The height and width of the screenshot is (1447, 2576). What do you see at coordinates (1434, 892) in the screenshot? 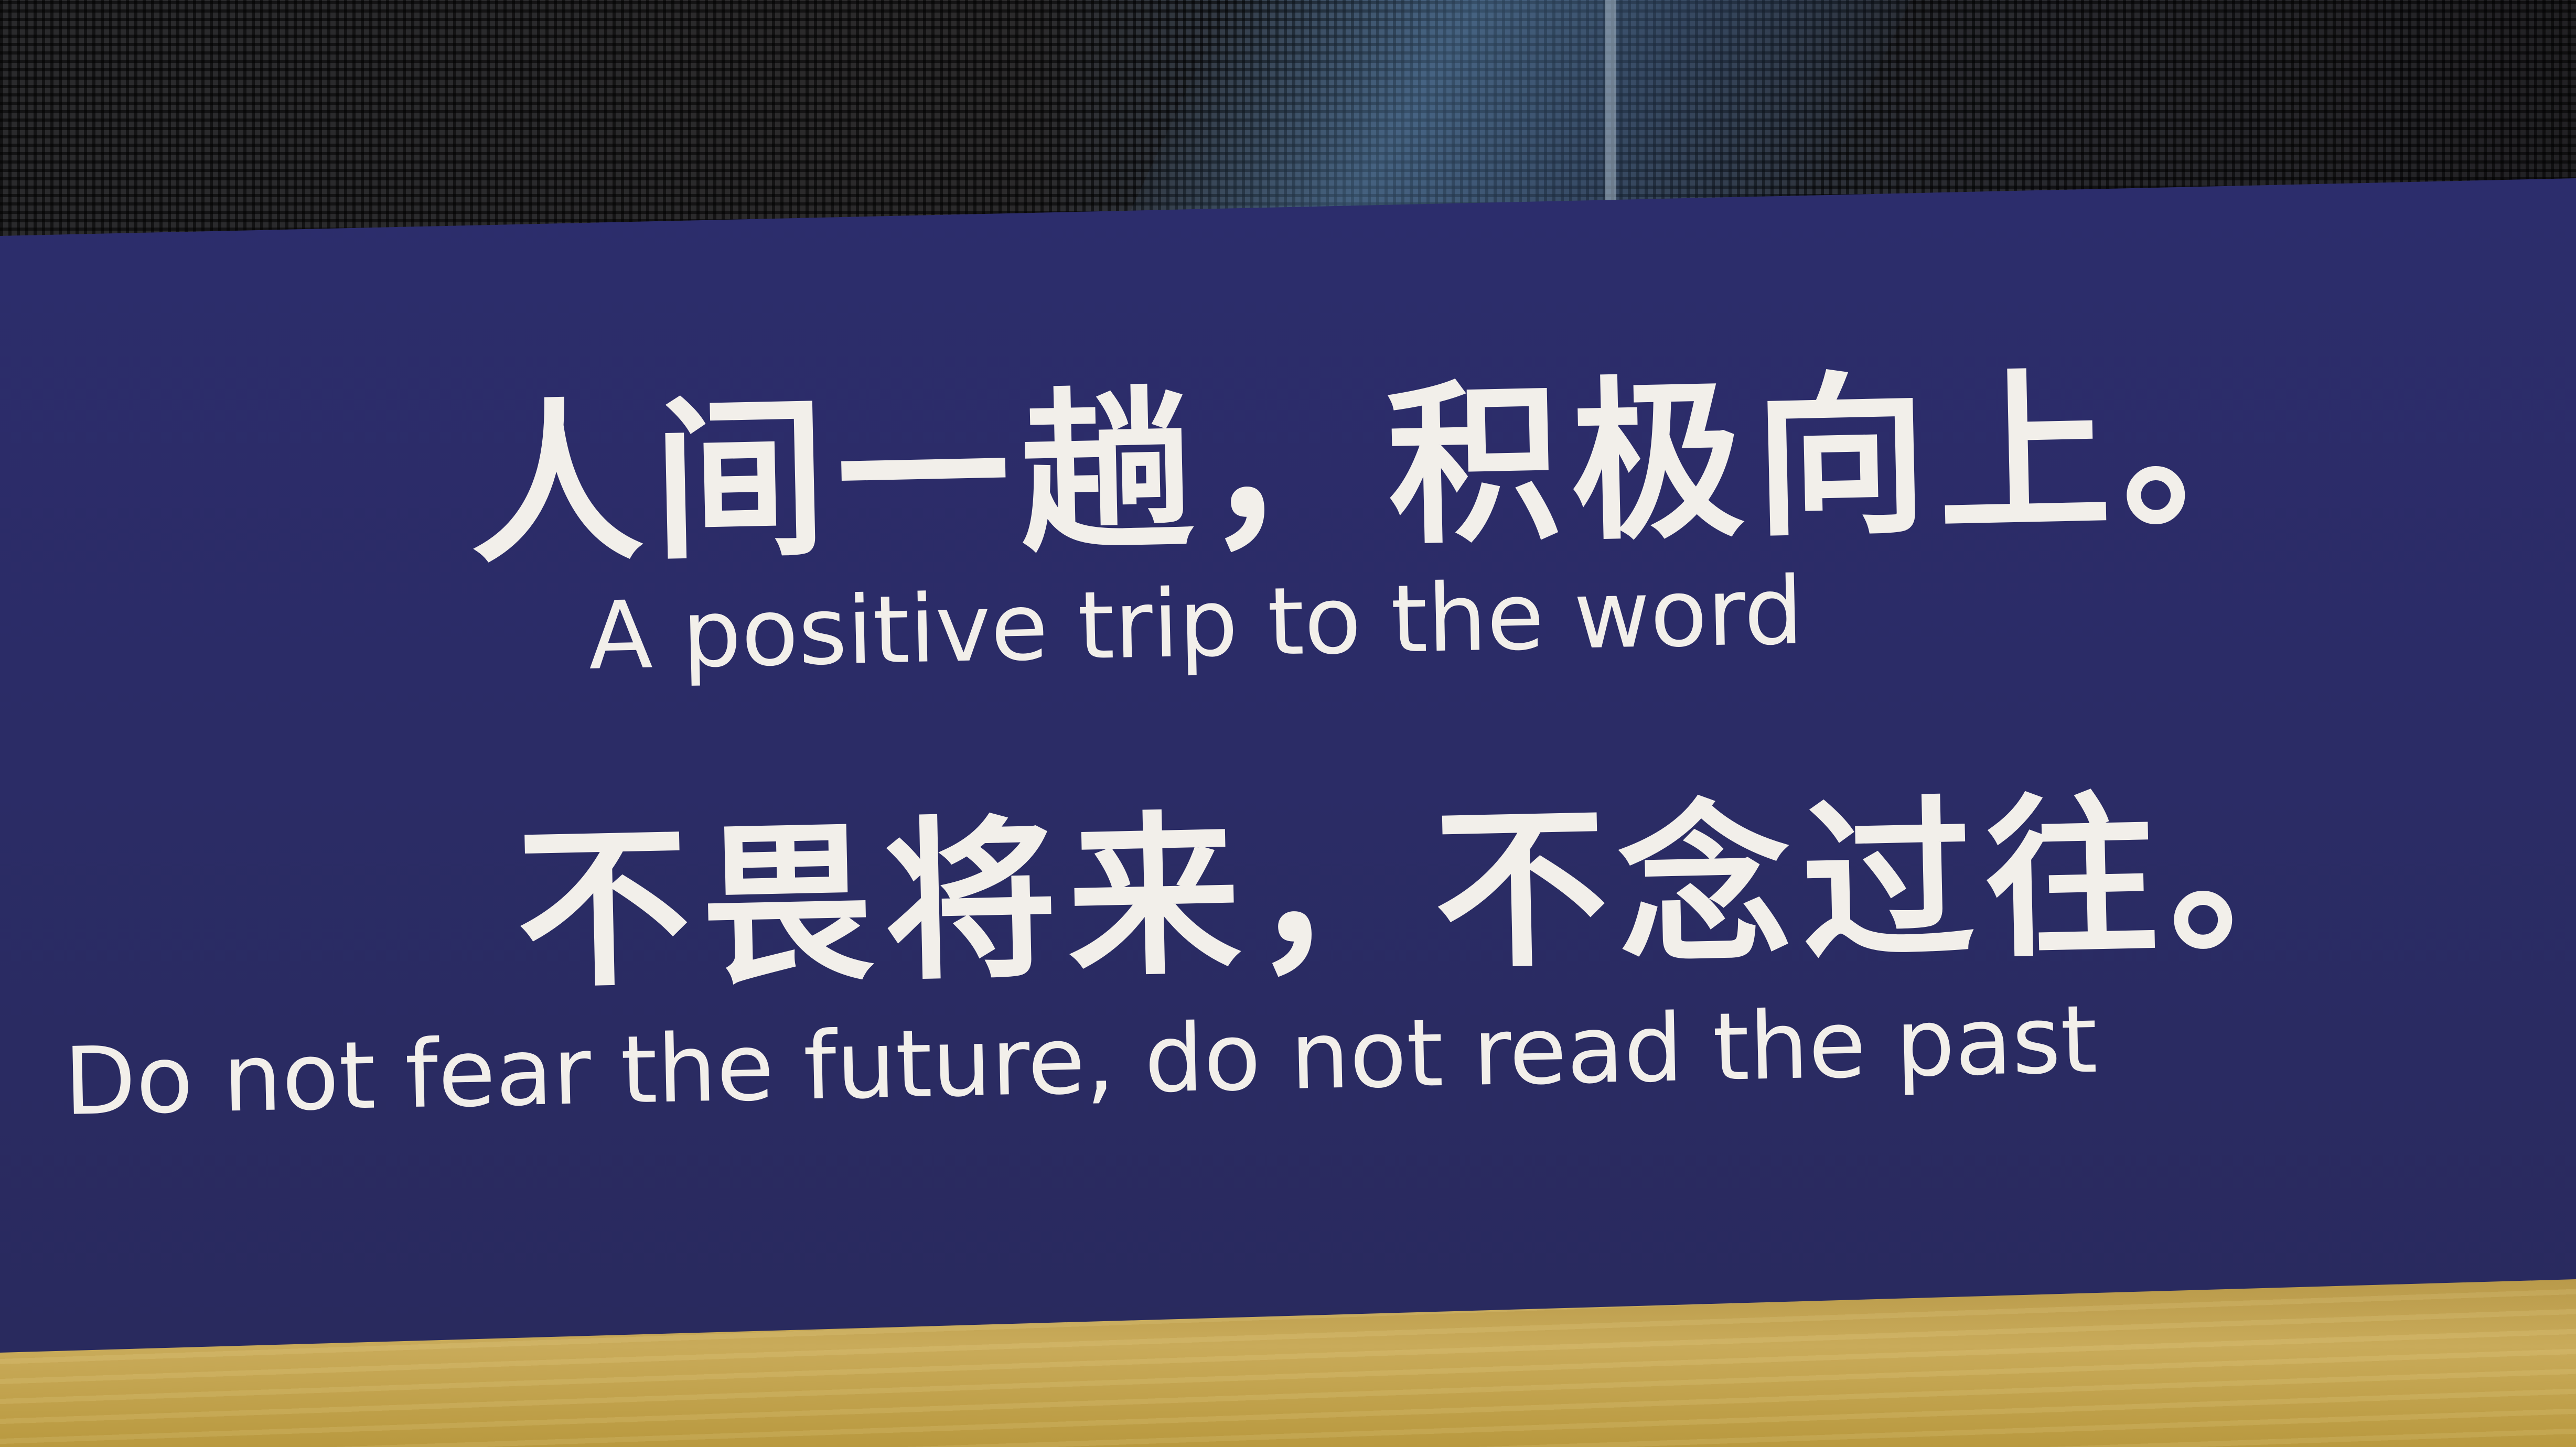
I see `sign-chinese-line-2: 不畏将来，不念过往。` at bounding box center [1434, 892].